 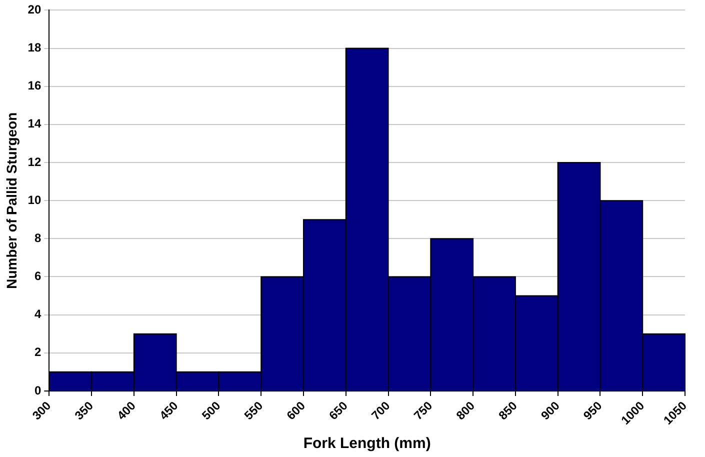 I want to click on x-tick-label: 800, so click(x=465, y=410).